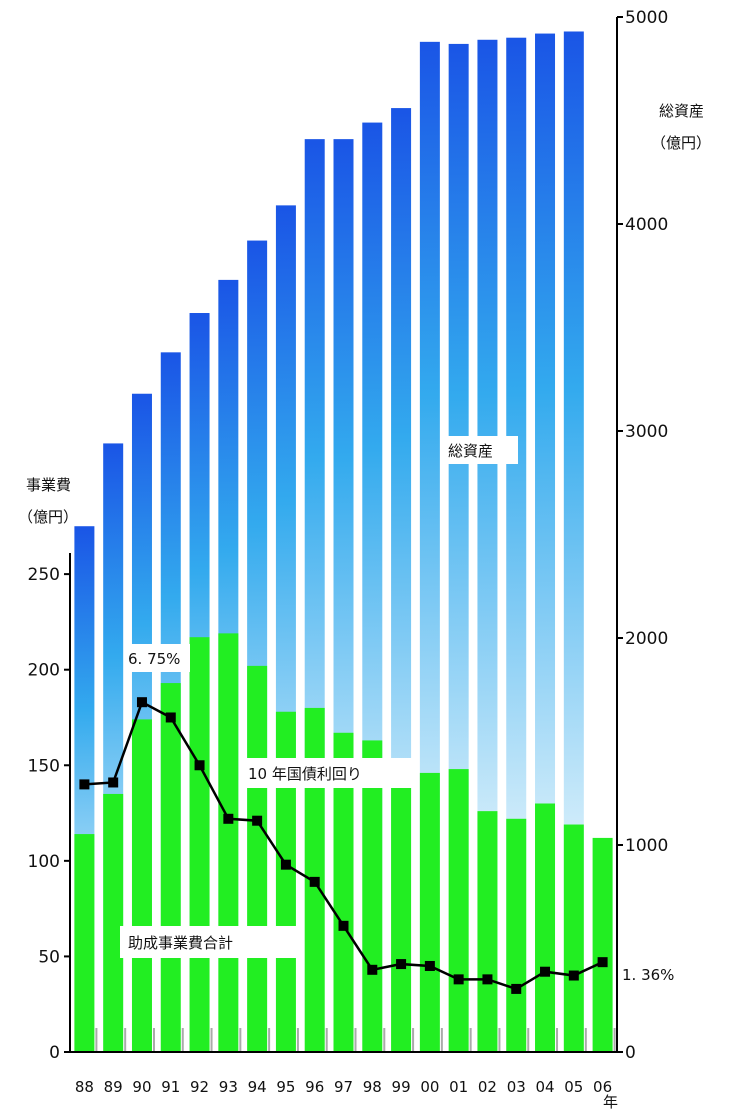  What do you see at coordinates (516, 1087) in the screenshot?
I see `x-tick-label-03: 03` at bounding box center [516, 1087].